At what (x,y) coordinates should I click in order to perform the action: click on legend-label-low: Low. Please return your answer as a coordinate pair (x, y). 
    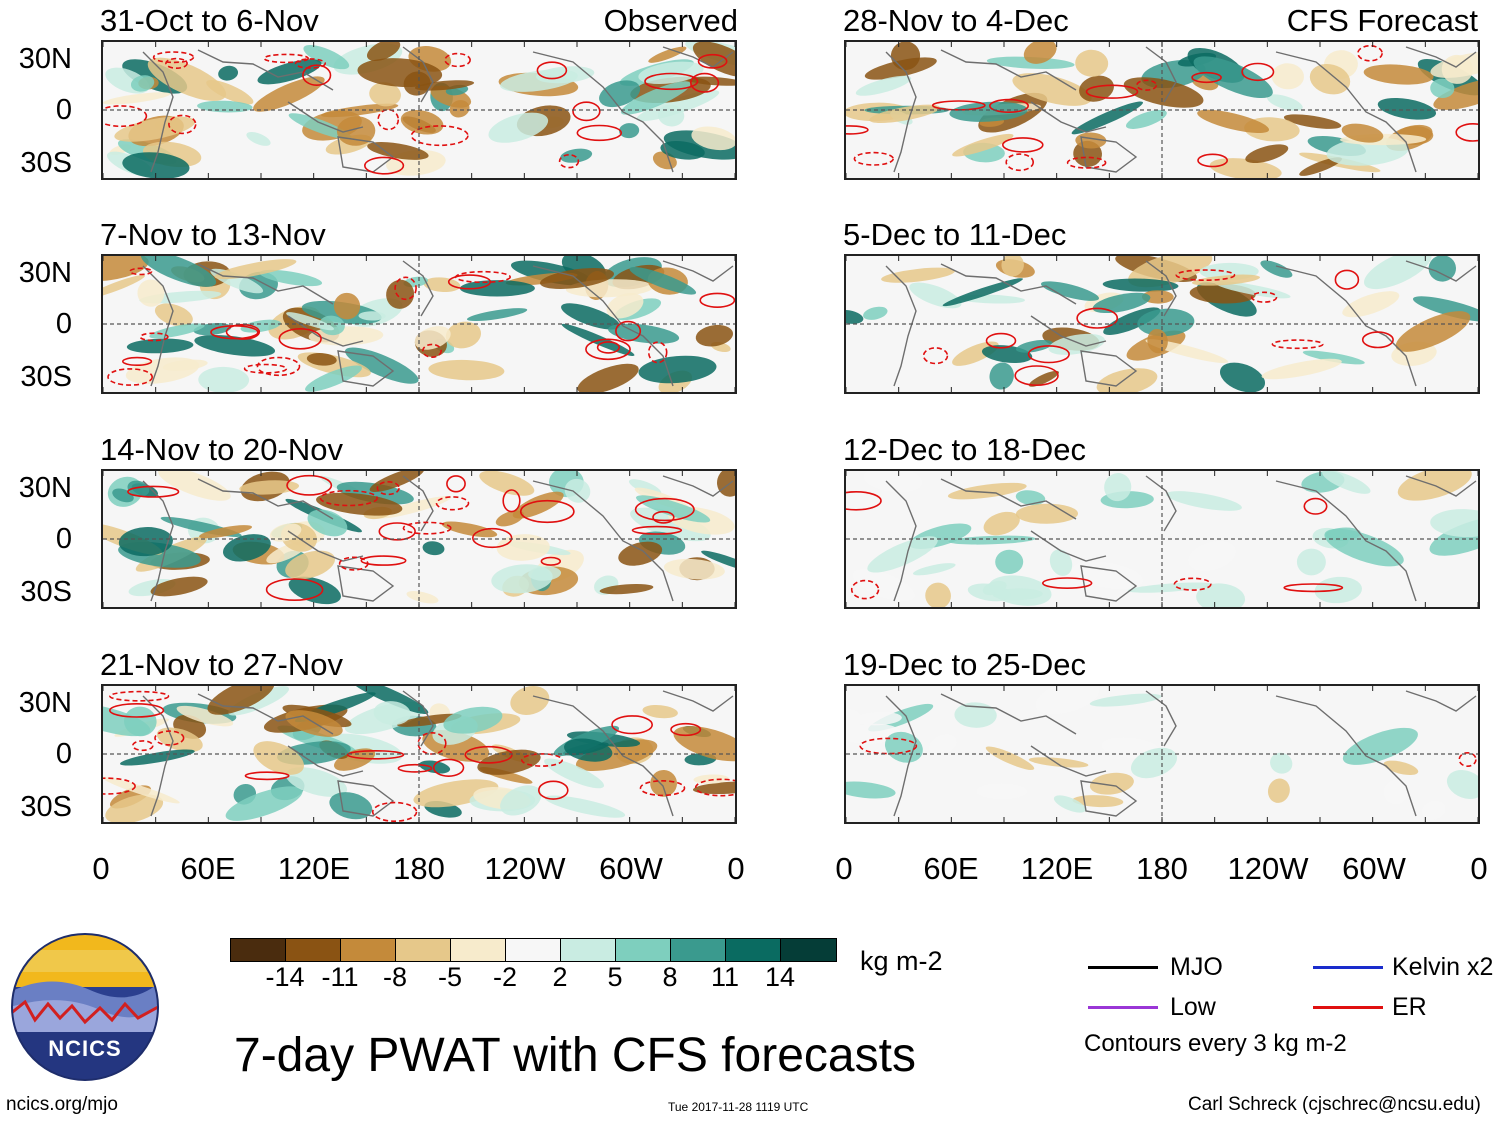
    Looking at the image, I should click on (1193, 1007).